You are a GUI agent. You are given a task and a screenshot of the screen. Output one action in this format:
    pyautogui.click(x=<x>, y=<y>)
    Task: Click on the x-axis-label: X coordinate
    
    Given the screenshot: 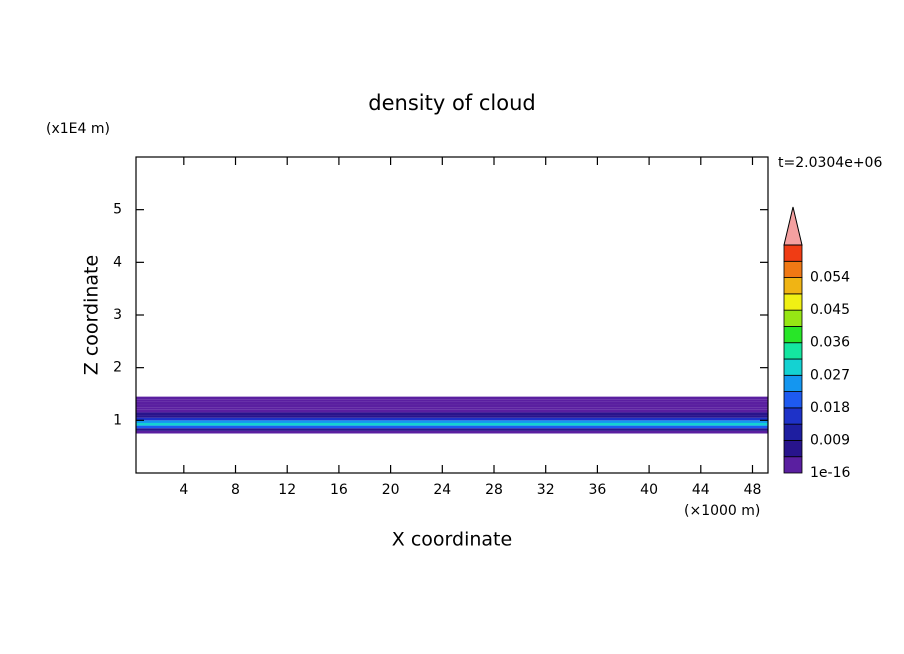 What is the action you would take?
    pyautogui.click(x=452, y=540)
    